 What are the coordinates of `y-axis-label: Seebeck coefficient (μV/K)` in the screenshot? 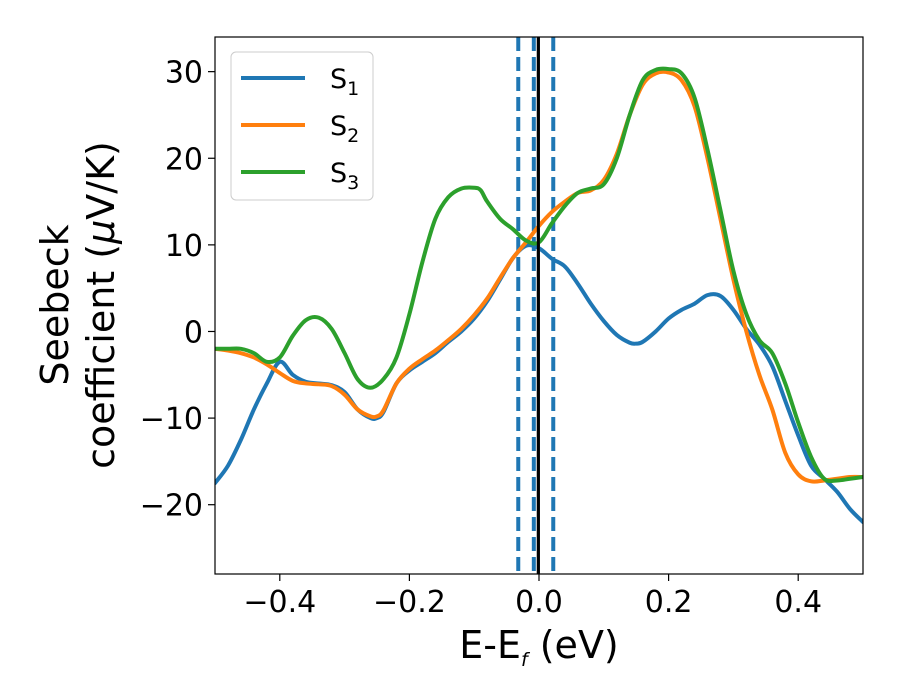 It's located at (78, 305).